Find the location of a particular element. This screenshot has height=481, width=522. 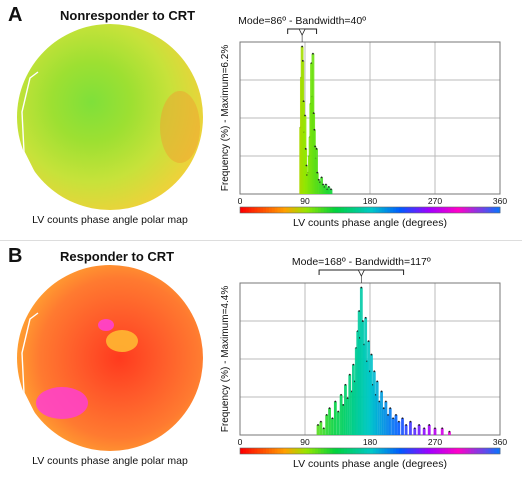

x-axis-label: LV counts phase angle (degrees) is located at coordinates (370, 223).